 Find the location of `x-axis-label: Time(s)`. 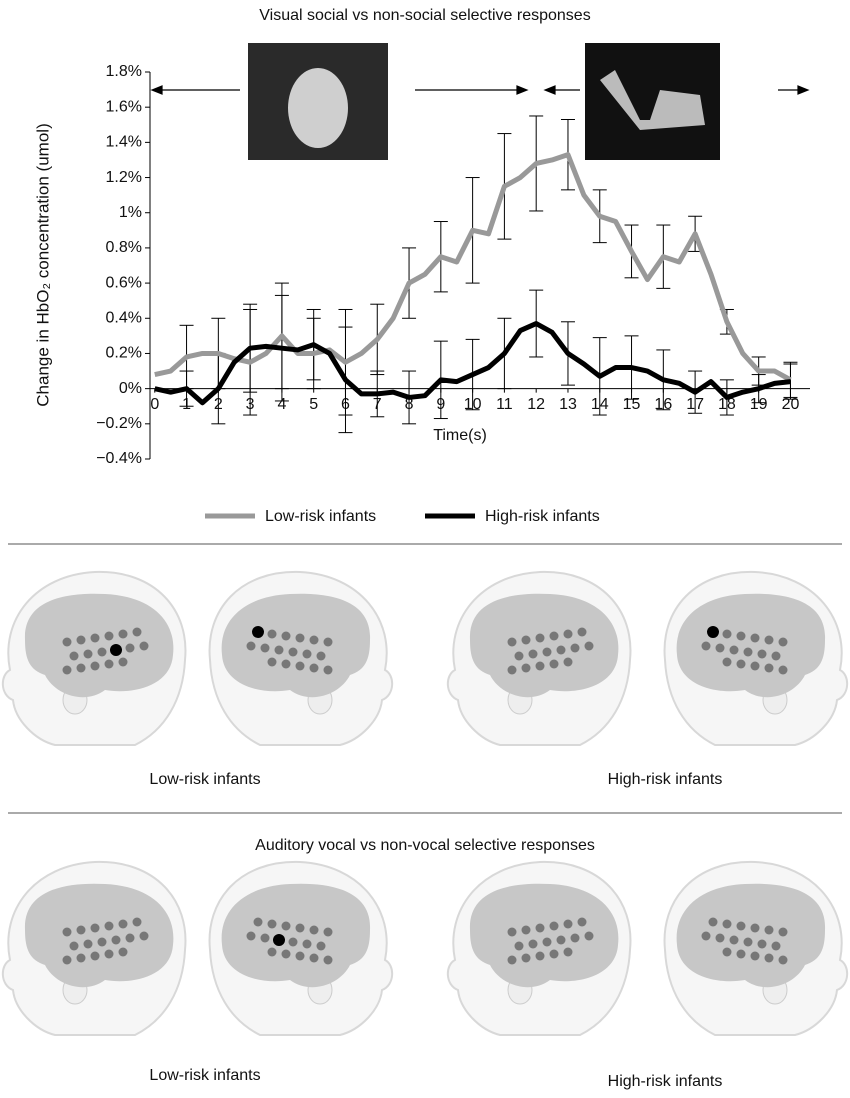

x-axis-label: Time(s) is located at coordinates (460, 435).